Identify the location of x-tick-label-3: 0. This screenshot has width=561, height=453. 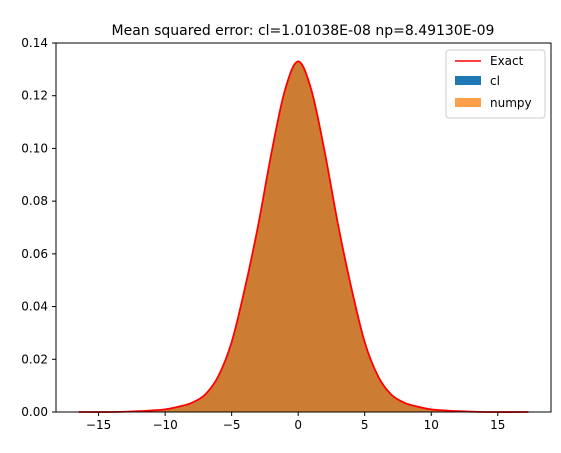
(298, 425).